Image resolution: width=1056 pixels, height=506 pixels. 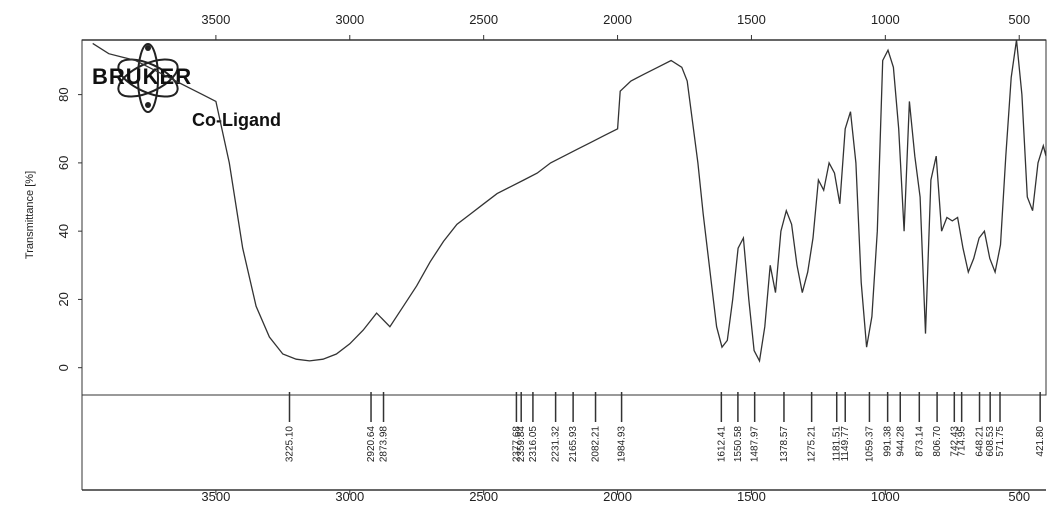 What do you see at coordinates (63, 231) in the screenshot?
I see `y-tick-label: 40` at bounding box center [63, 231].